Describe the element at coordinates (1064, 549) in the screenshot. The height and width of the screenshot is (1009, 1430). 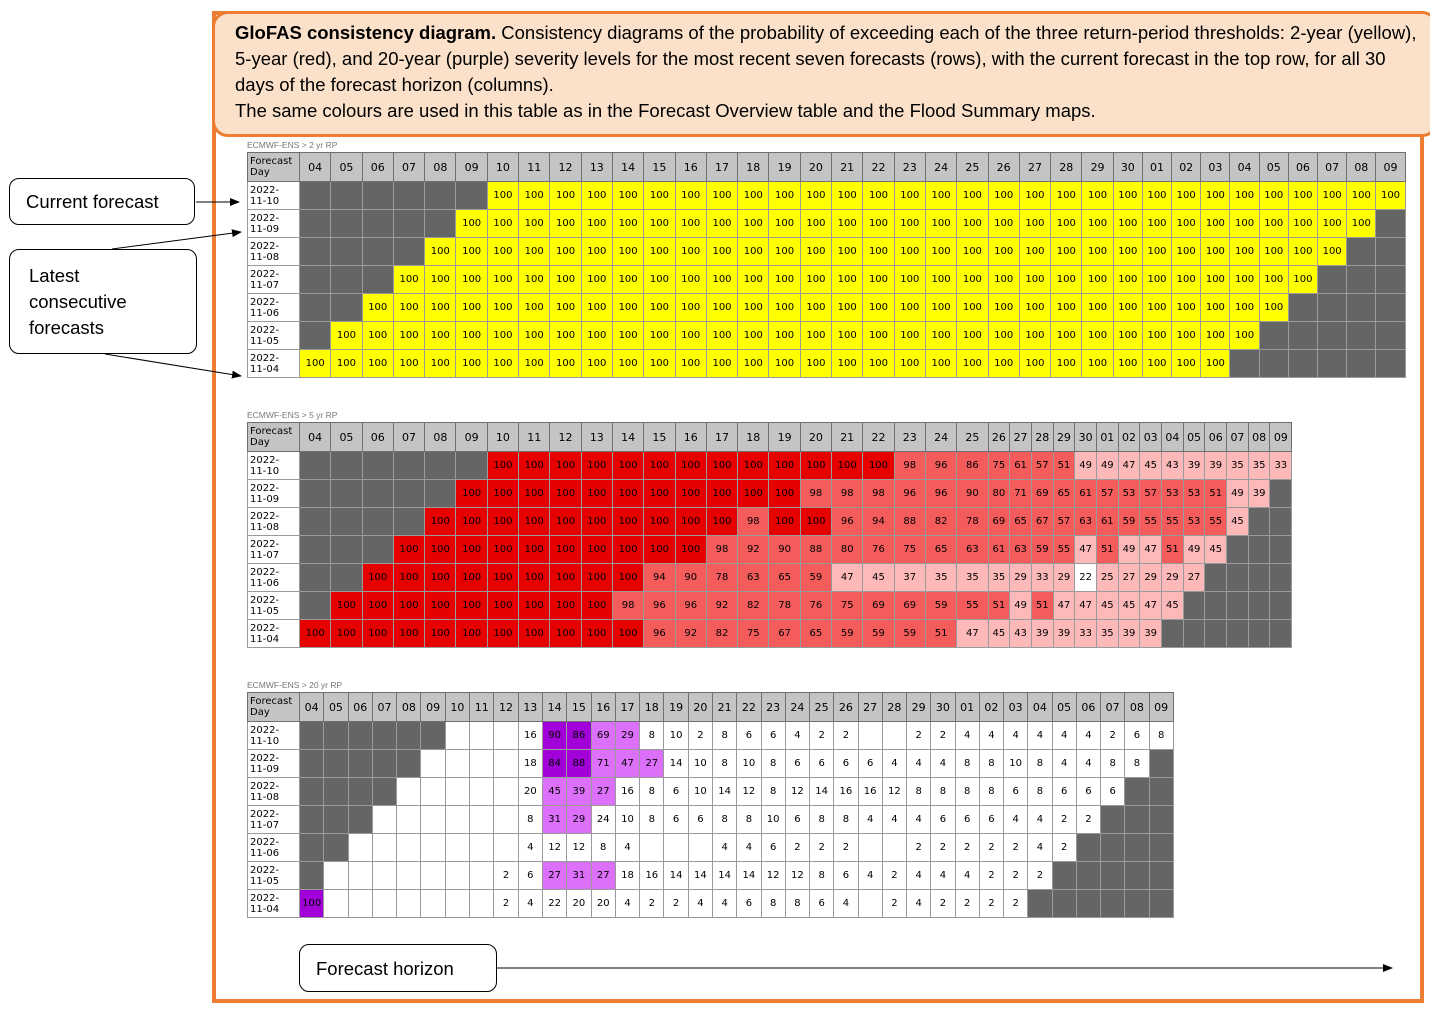
I see `probability-cell: 55` at that location.